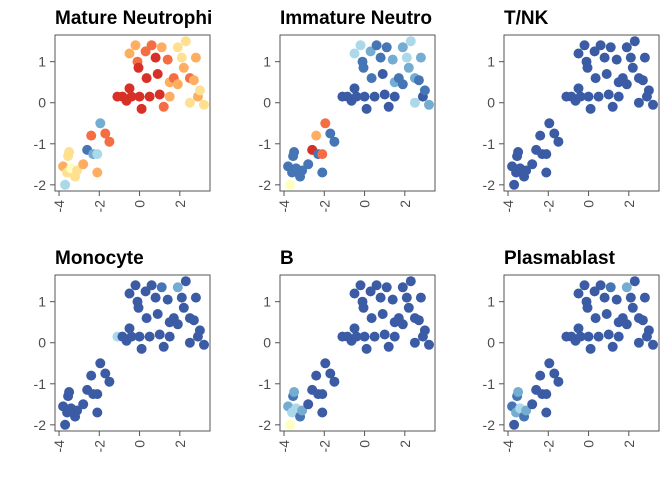 Image resolution: width=672 pixels, height=480 pixels. What do you see at coordinates (581, 353) in the screenshot?
I see `plot-frame` at bounding box center [581, 353].